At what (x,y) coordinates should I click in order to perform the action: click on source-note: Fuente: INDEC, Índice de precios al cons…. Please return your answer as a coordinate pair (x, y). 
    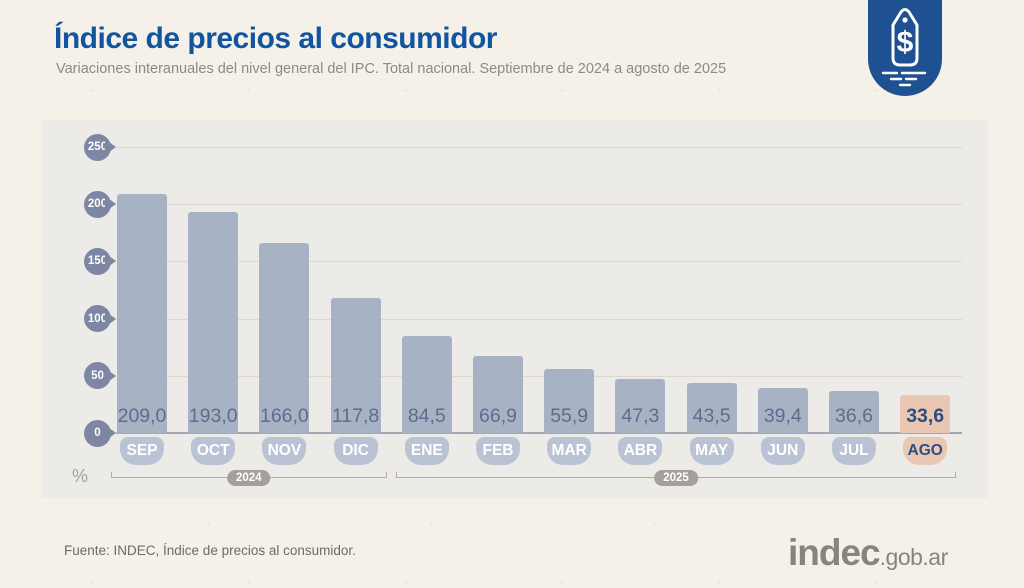
    Looking at the image, I should click on (210, 550).